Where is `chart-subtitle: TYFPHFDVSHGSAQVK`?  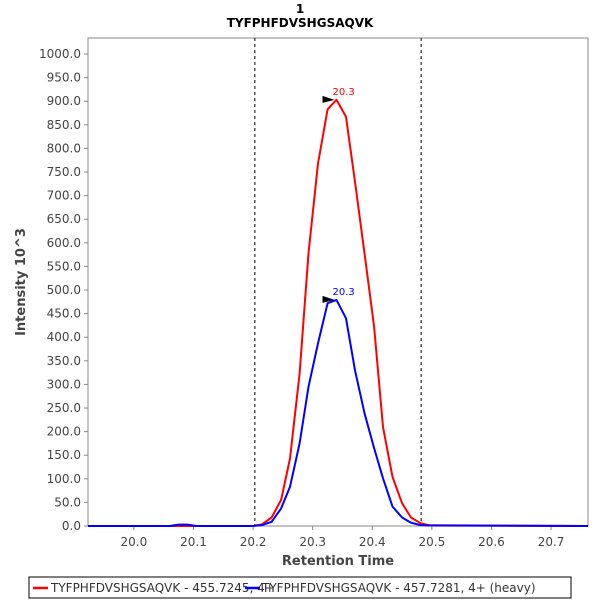
chart-subtitle: TYFPHFDVSHGSAQVK is located at coordinates (300, 23).